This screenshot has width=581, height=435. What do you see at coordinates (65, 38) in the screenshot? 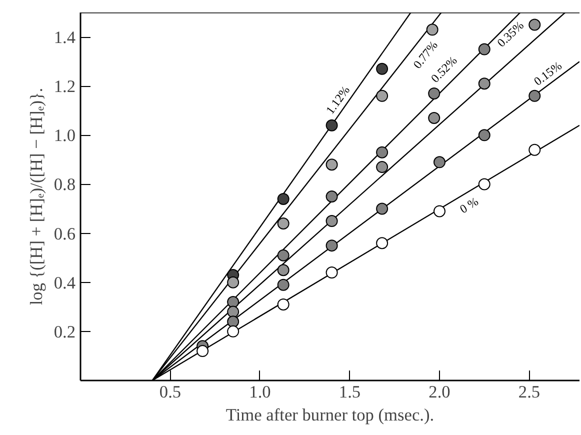
I see `y-tick-label: 1.4` at bounding box center [65, 38].